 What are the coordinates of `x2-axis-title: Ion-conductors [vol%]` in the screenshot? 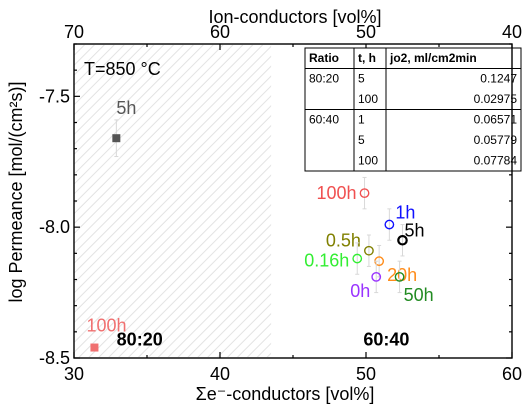 It's located at (294, 17).